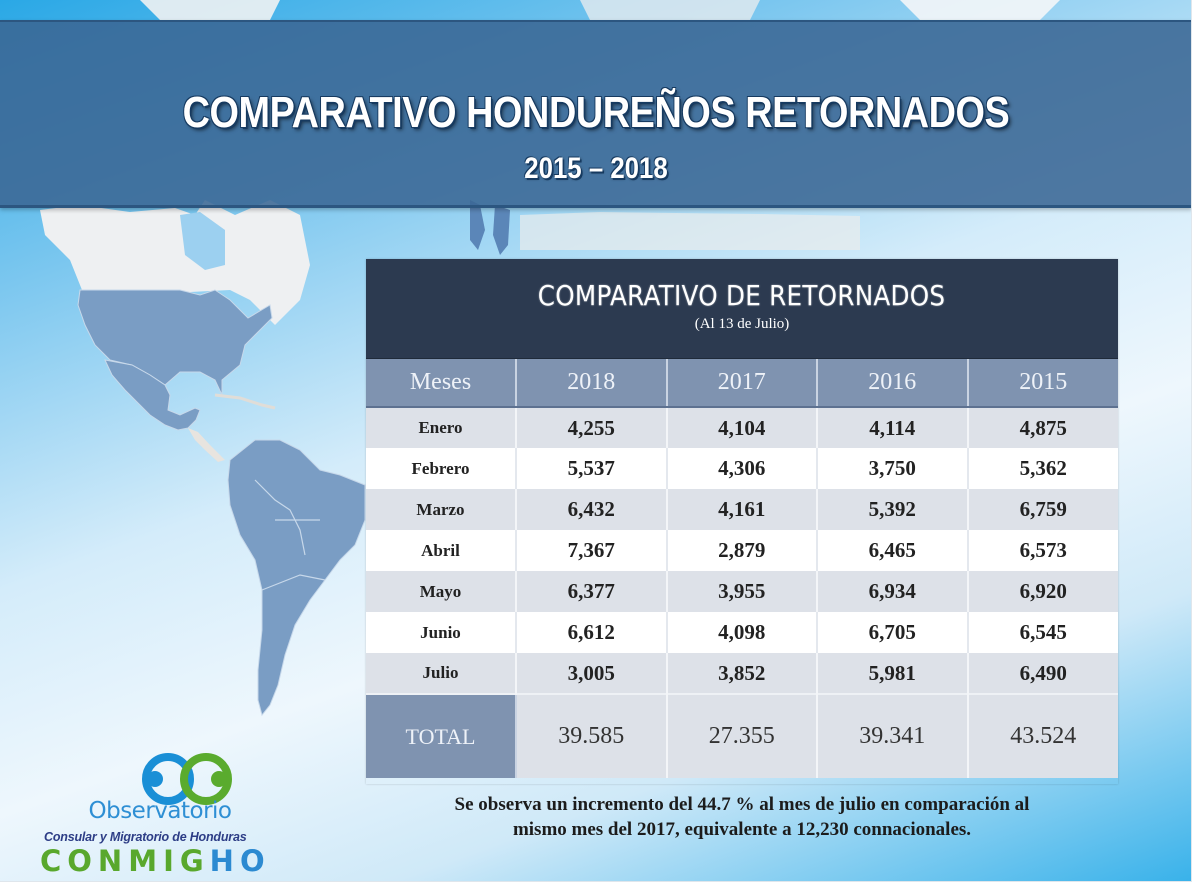 This screenshot has width=1200, height=889. What do you see at coordinates (893, 427) in the screenshot?
I see `value-cell: 4,114` at bounding box center [893, 427].